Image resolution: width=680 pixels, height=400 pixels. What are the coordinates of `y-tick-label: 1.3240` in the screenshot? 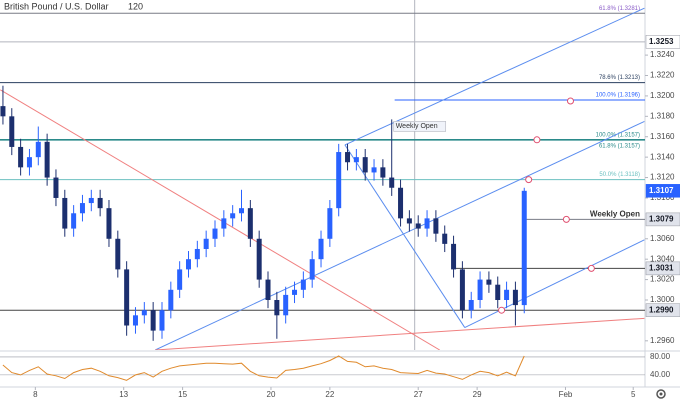 It's located at (662, 54).